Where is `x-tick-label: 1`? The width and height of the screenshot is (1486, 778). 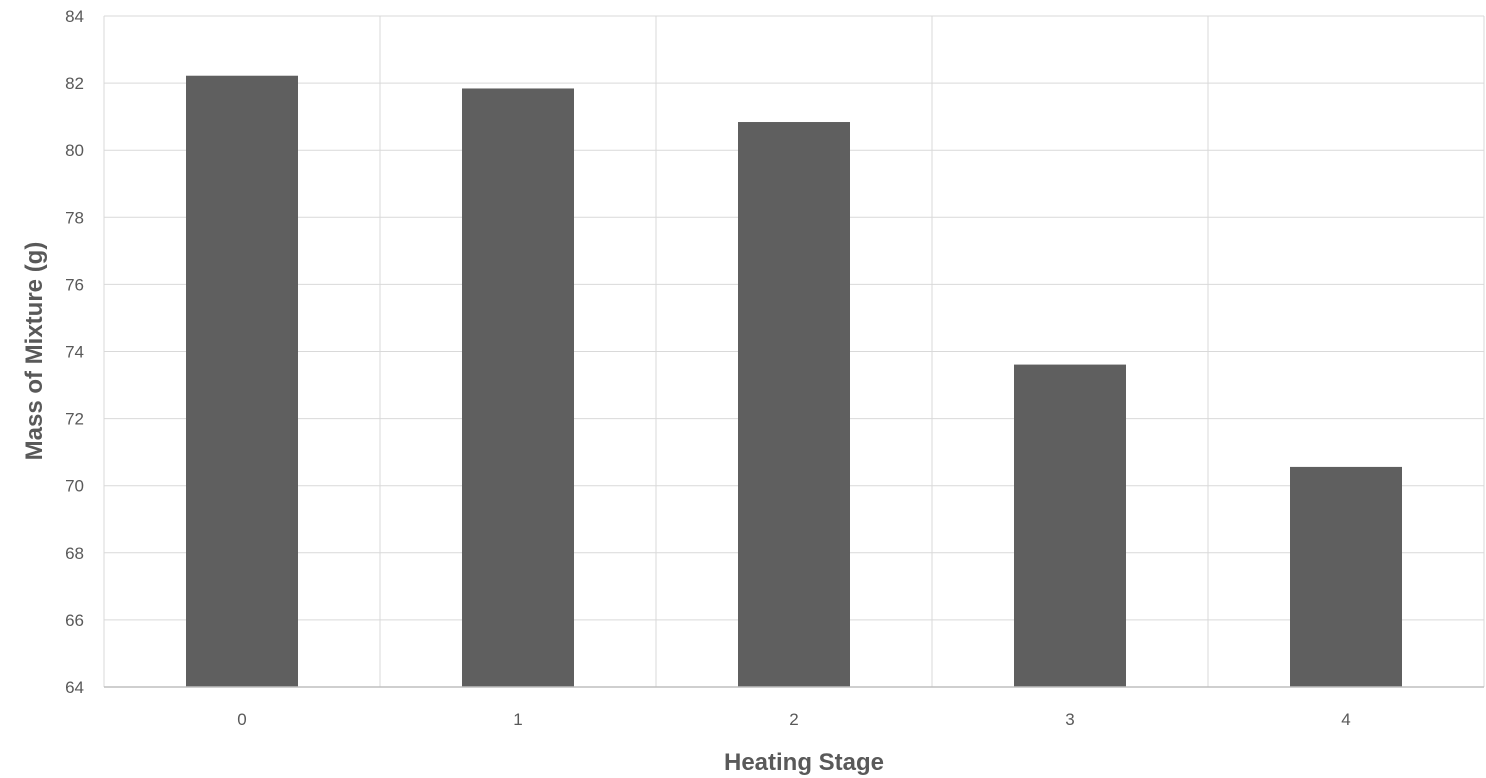 x-tick-label: 1 is located at coordinates (517, 719).